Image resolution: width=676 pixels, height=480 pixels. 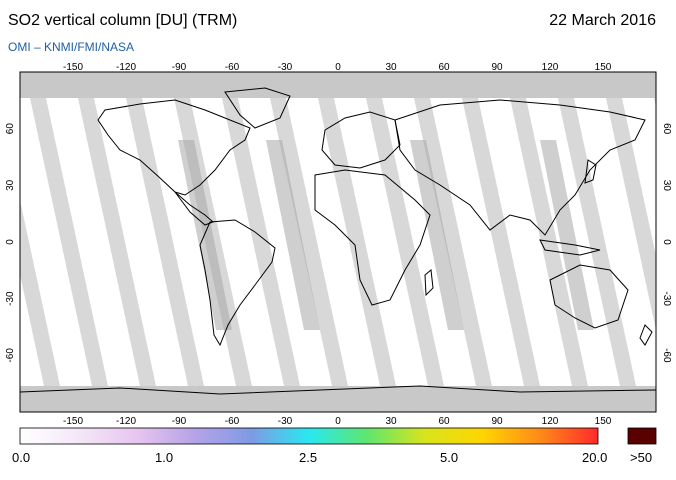 I want to click on lat-tick-left-label: 60, so click(x=10, y=129).